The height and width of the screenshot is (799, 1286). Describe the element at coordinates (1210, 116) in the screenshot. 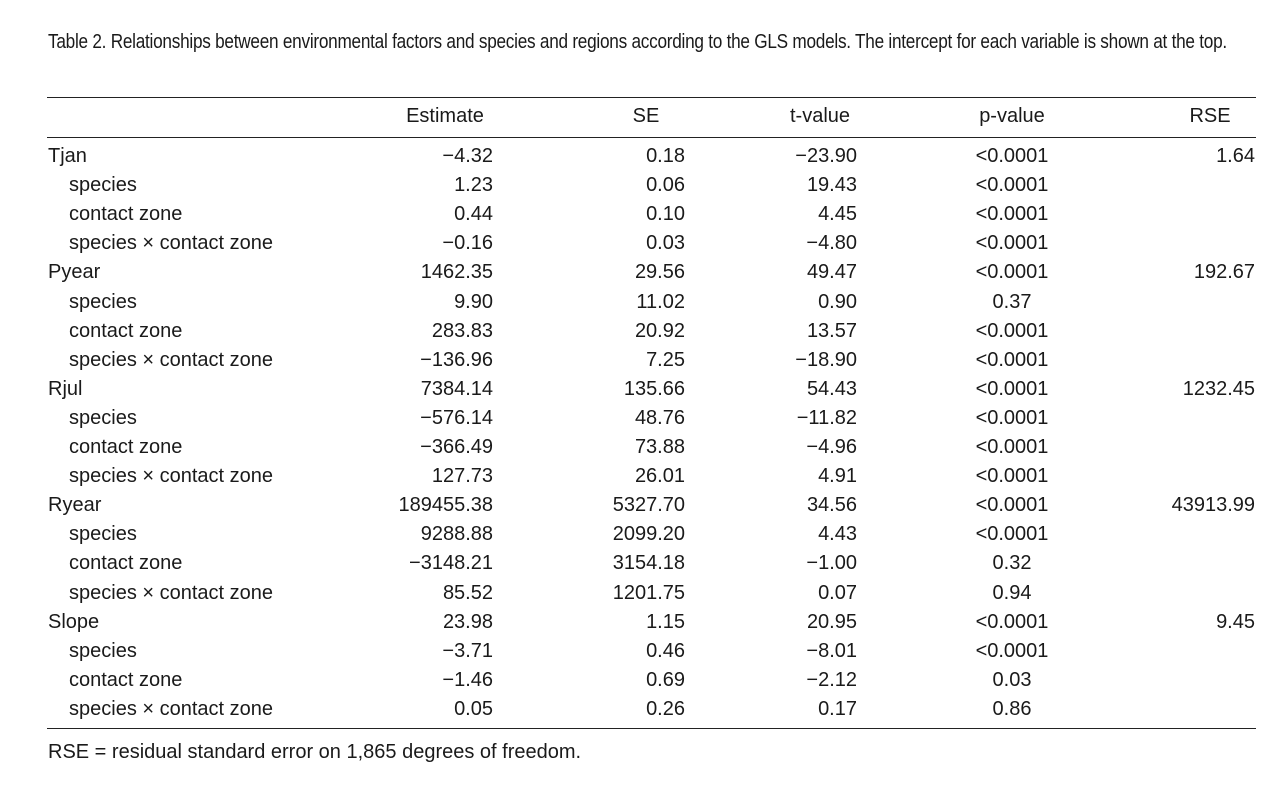

I see `header-rse: RSE` at that location.